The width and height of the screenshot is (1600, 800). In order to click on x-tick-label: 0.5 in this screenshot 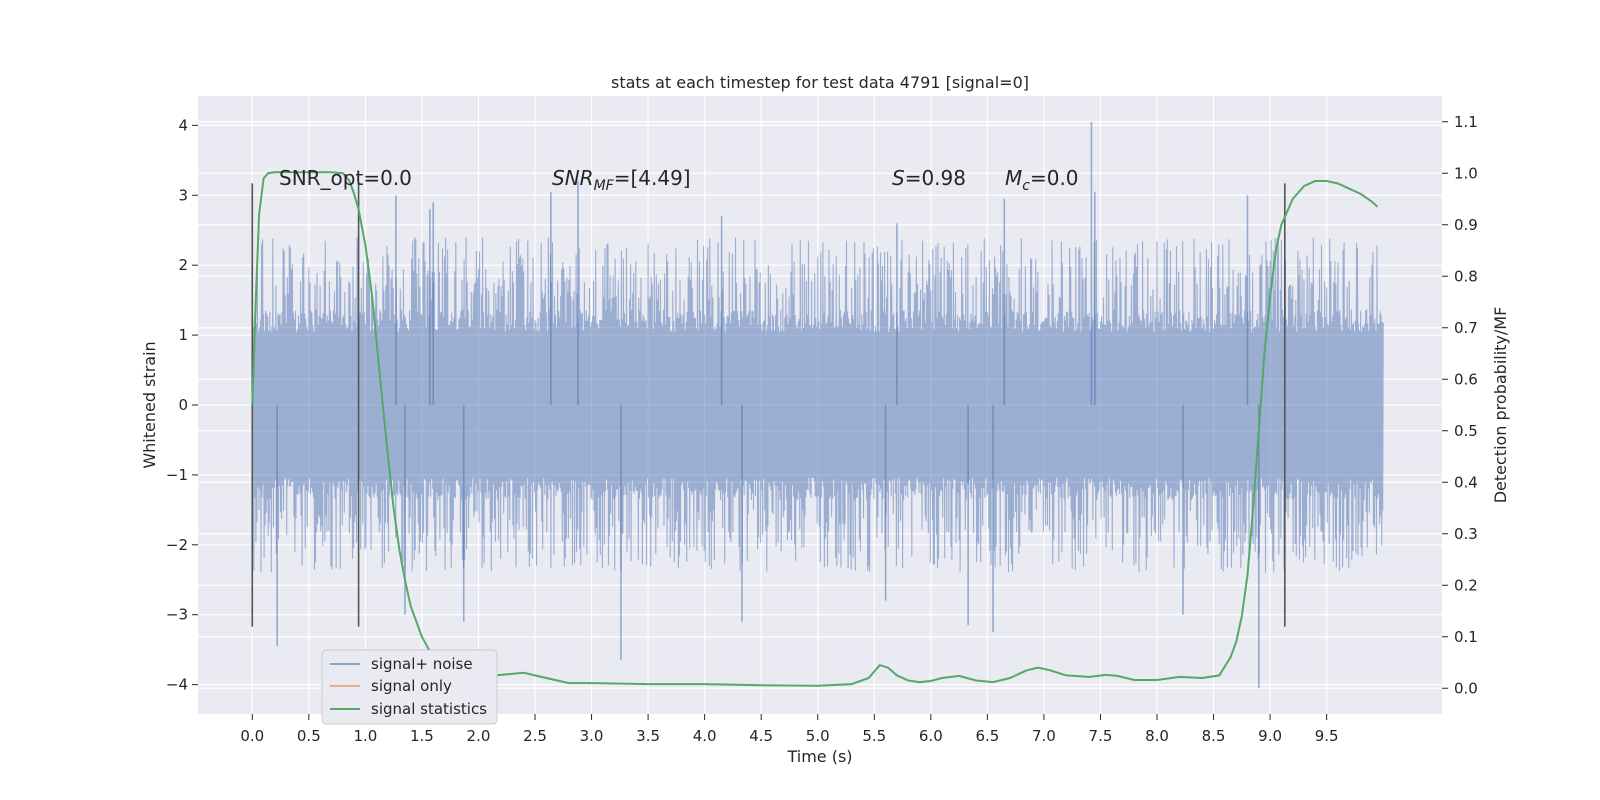, I will do `click(309, 736)`.